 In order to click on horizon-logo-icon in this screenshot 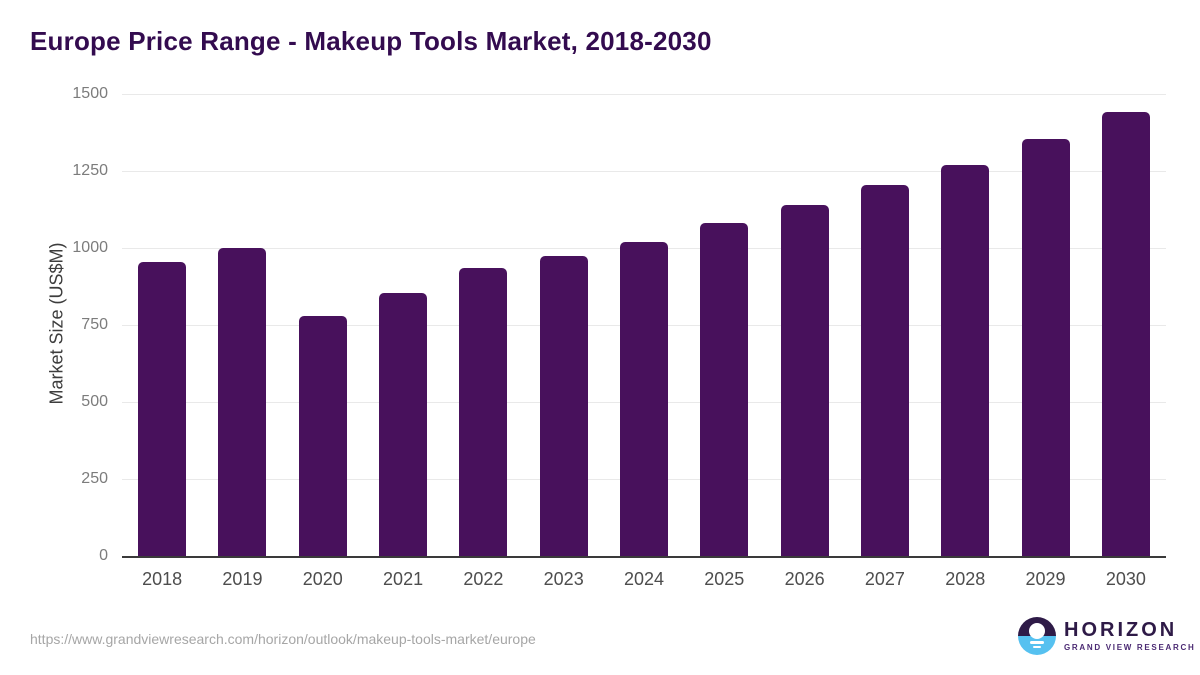, I will do `click(1037, 636)`.